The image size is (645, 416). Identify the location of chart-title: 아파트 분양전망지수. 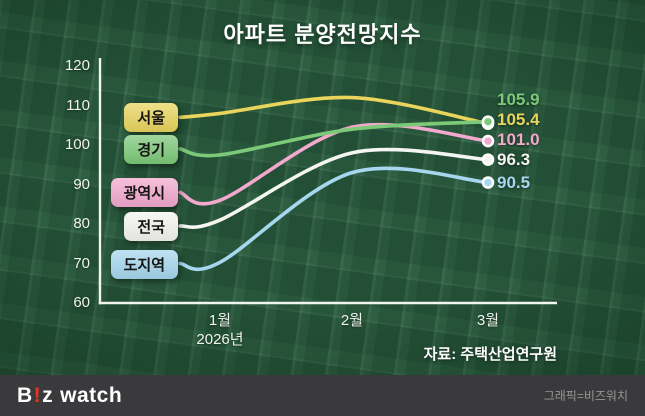
(322, 34).